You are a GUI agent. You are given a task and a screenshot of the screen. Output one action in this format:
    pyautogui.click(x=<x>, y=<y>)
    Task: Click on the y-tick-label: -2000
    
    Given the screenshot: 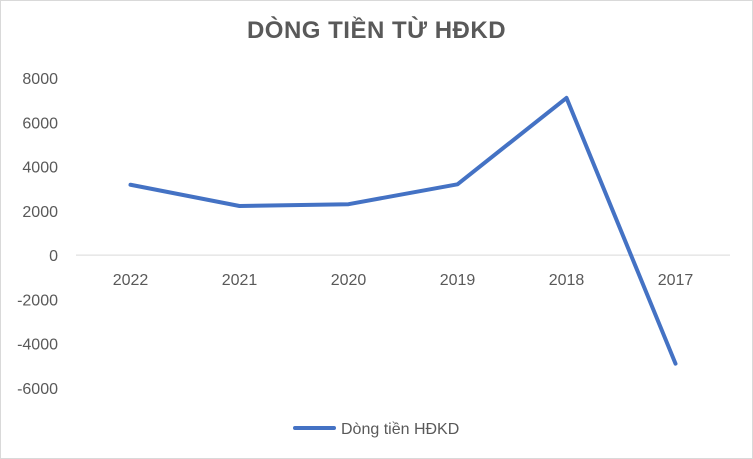 What is the action you would take?
    pyautogui.click(x=37, y=300)
    